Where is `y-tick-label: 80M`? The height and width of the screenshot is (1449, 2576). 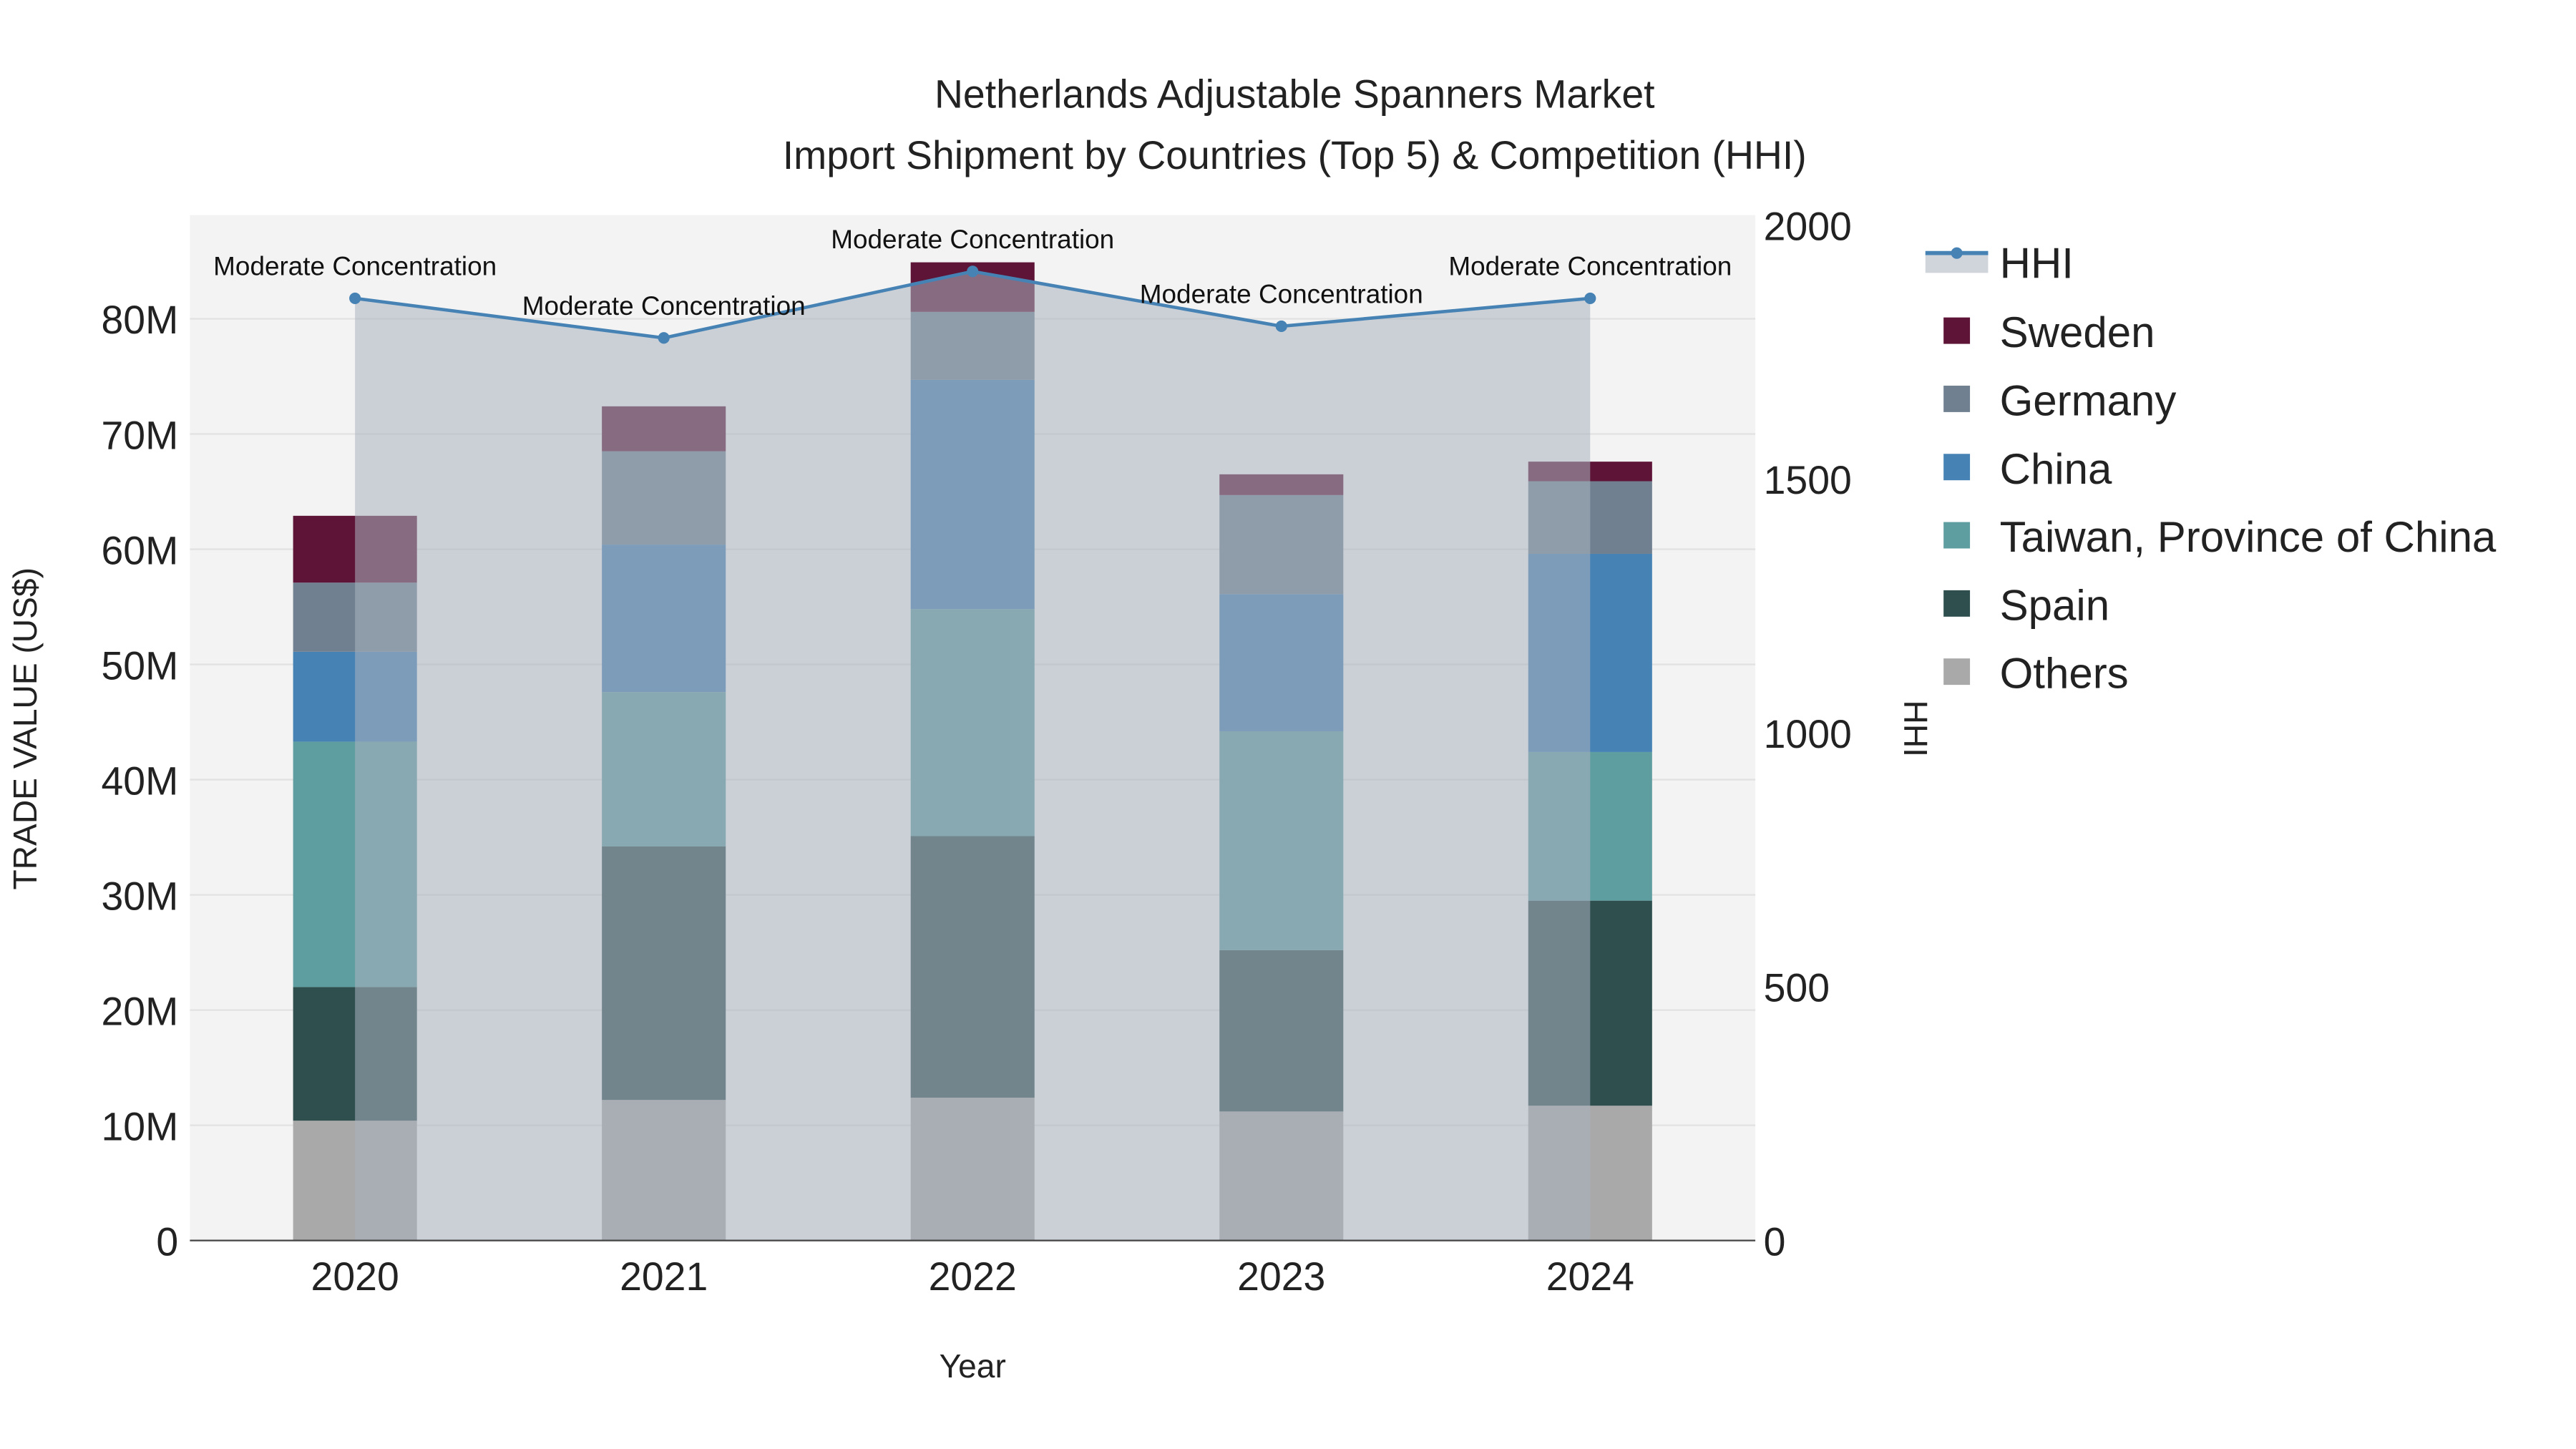 y-tick-label: 80M is located at coordinates (139, 320).